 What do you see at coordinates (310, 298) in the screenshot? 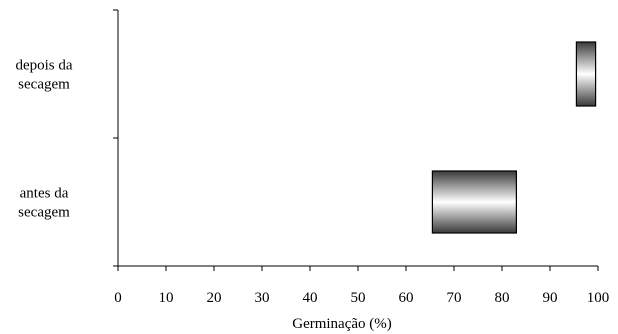
I see `x-tick-label: 40` at bounding box center [310, 298].